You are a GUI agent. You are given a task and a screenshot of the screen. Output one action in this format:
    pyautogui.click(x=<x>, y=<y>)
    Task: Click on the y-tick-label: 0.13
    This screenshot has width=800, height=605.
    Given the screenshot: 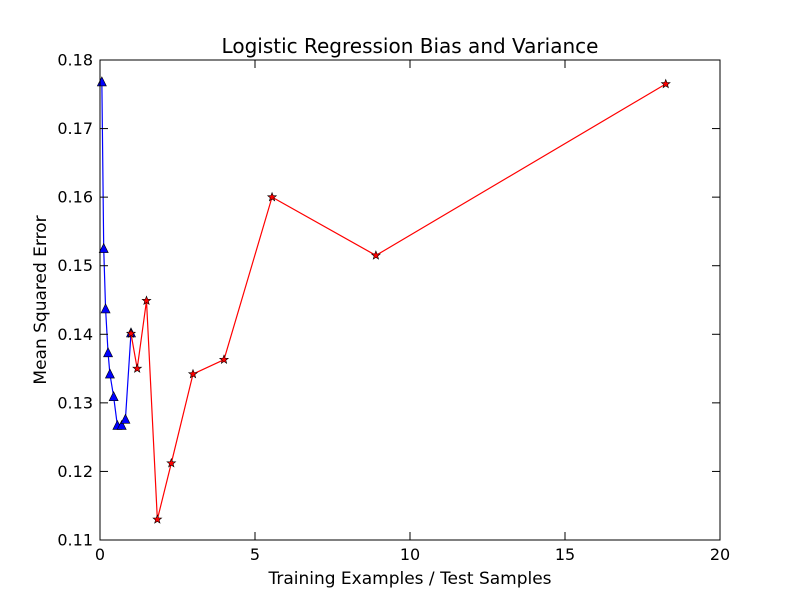 What is the action you would take?
    pyautogui.click(x=75, y=402)
    